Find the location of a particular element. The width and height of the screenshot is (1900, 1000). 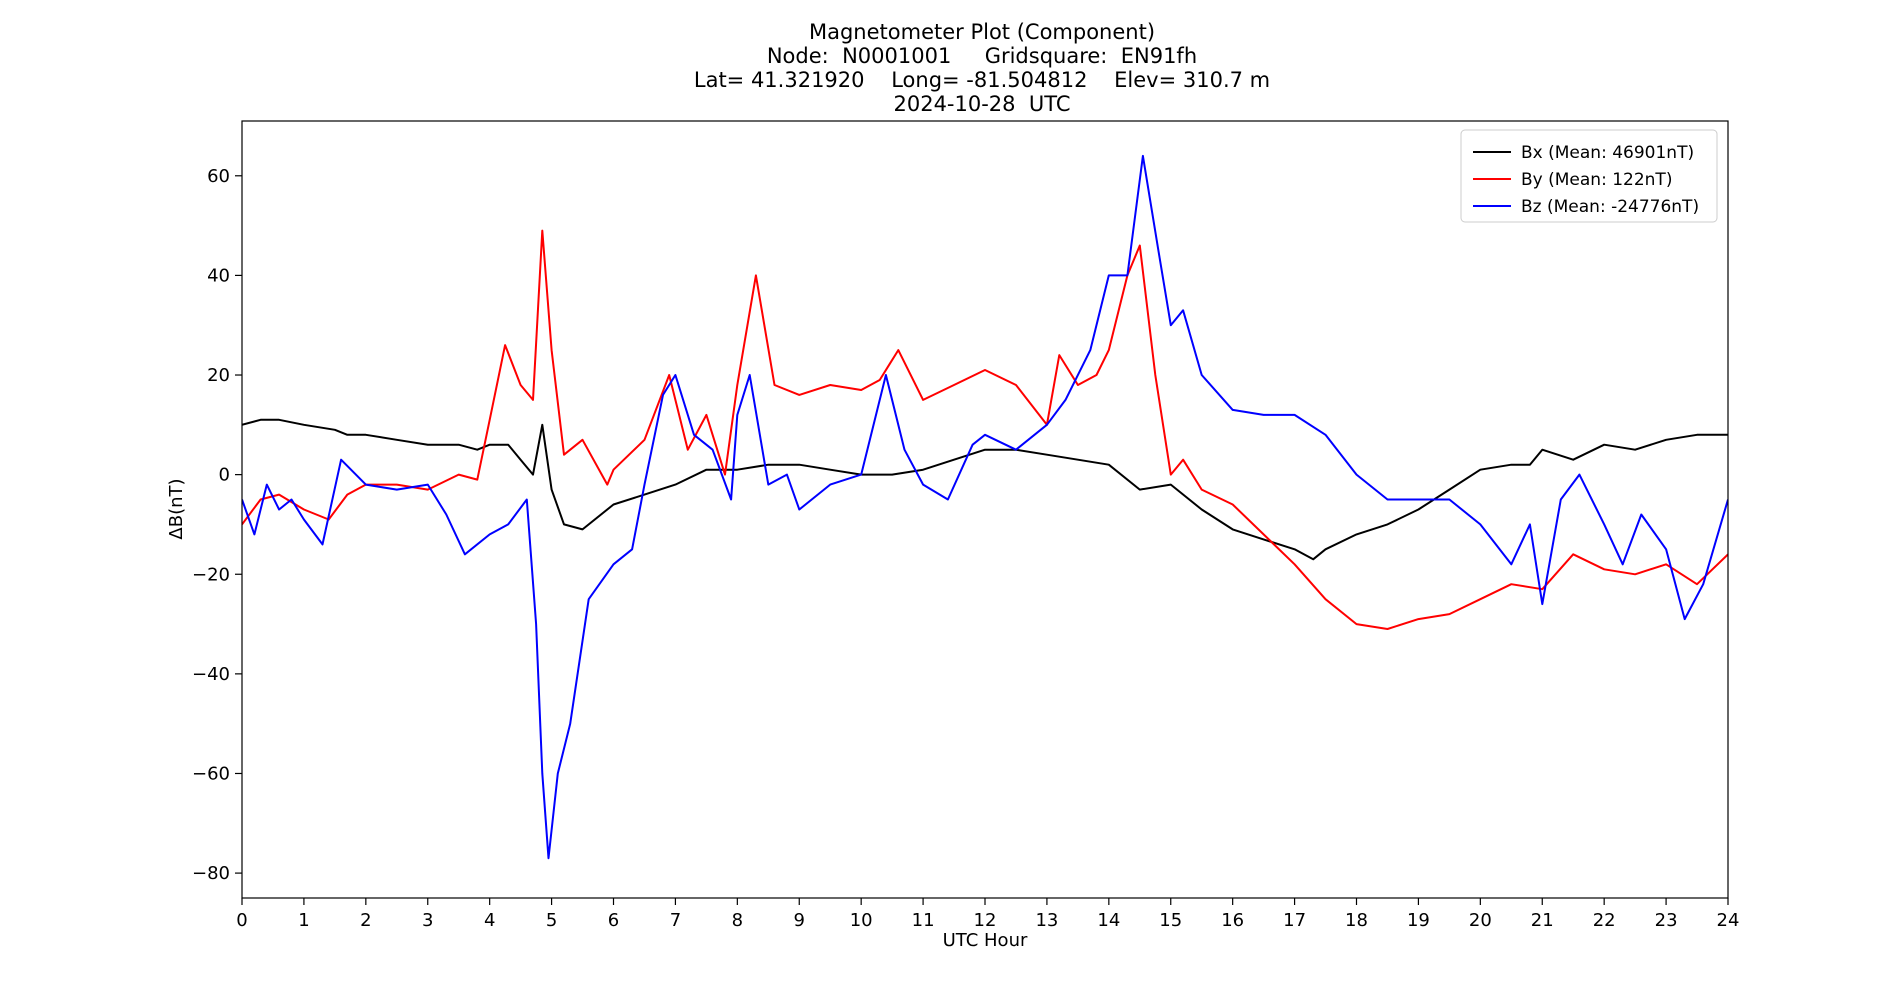

y-tick-label: −60 is located at coordinates (211, 773).